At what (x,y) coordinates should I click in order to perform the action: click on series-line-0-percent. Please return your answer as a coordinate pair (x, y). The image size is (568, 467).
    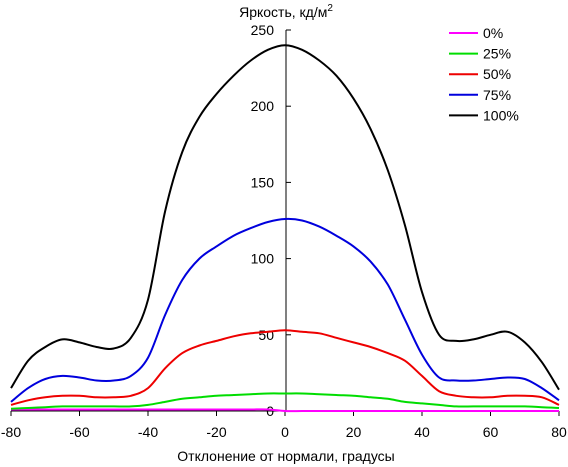
    Looking at the image, I should click on (284, 410).